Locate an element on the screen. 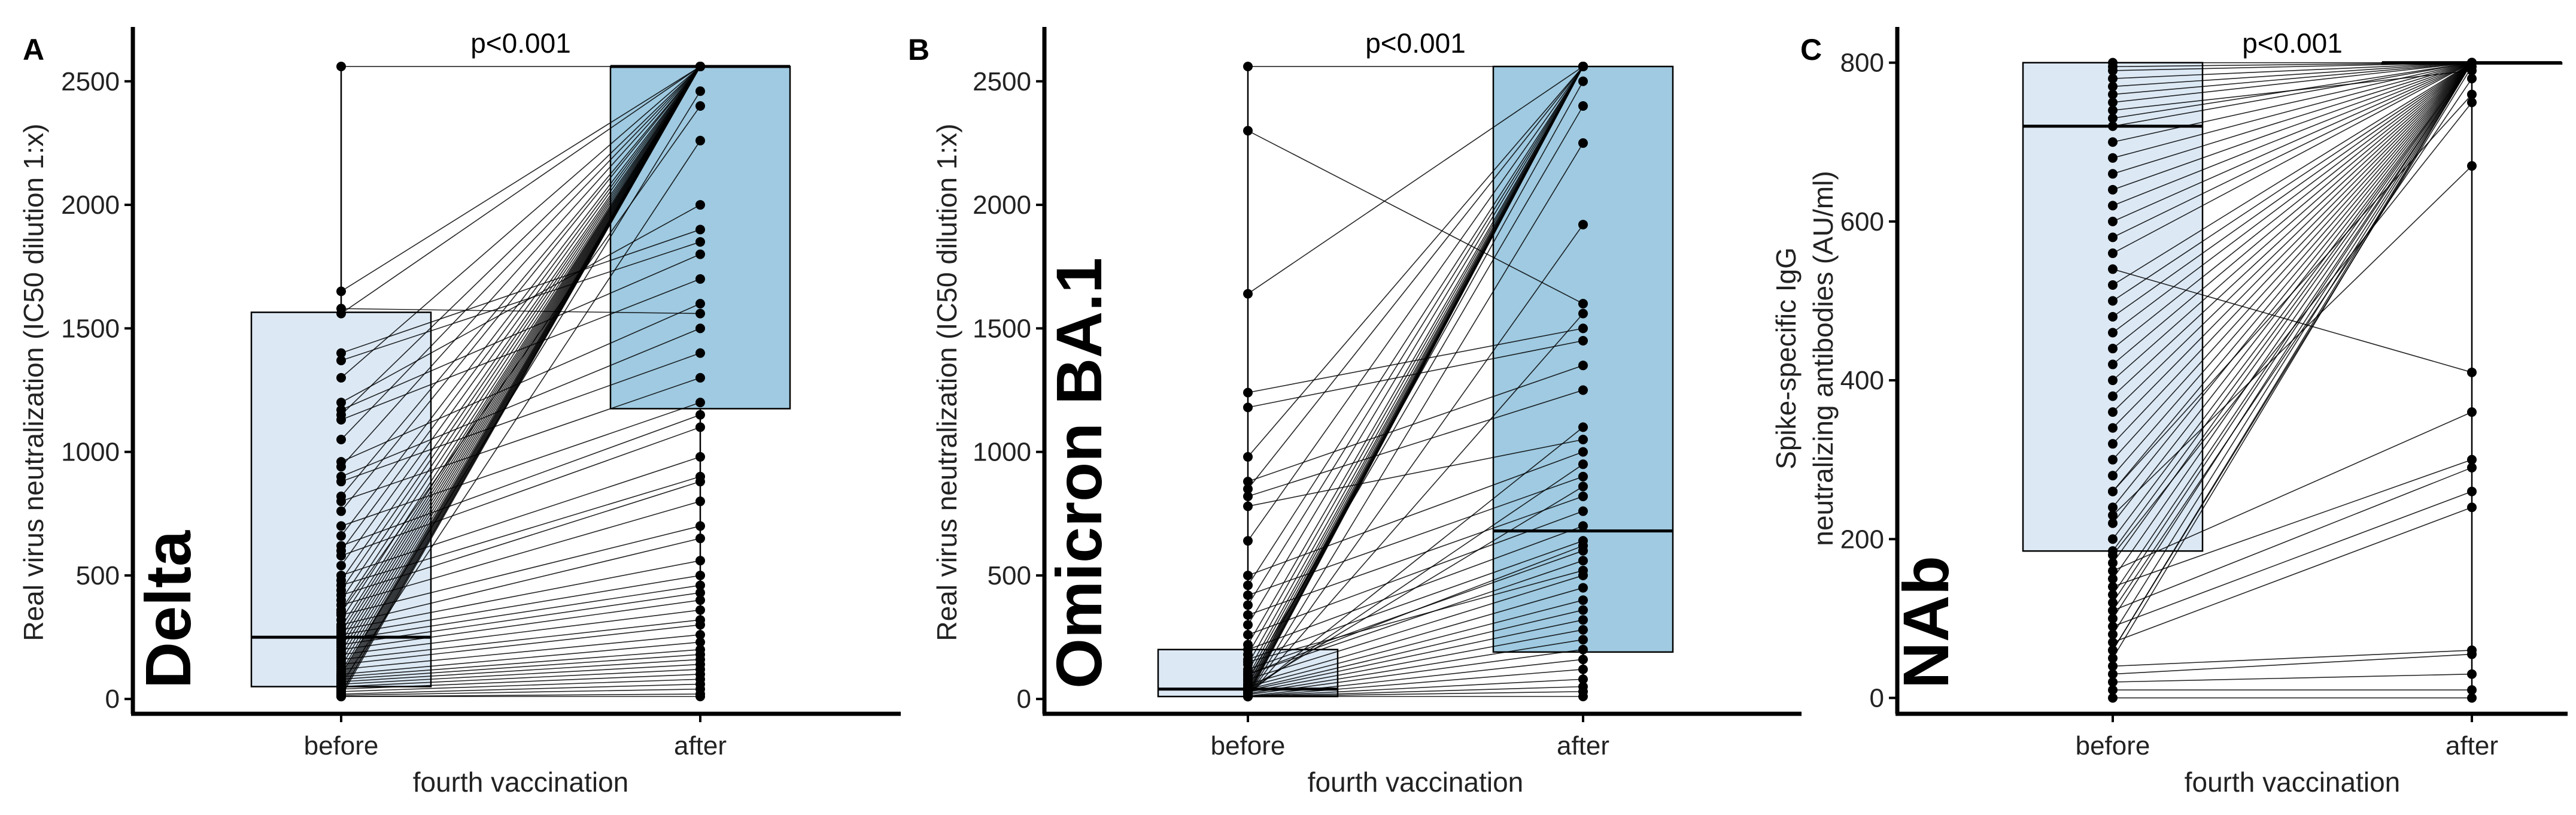 Image resolution: width=2576 pixels, height=815 pixels. panel-letter: A is located at coordinates (33, 49).